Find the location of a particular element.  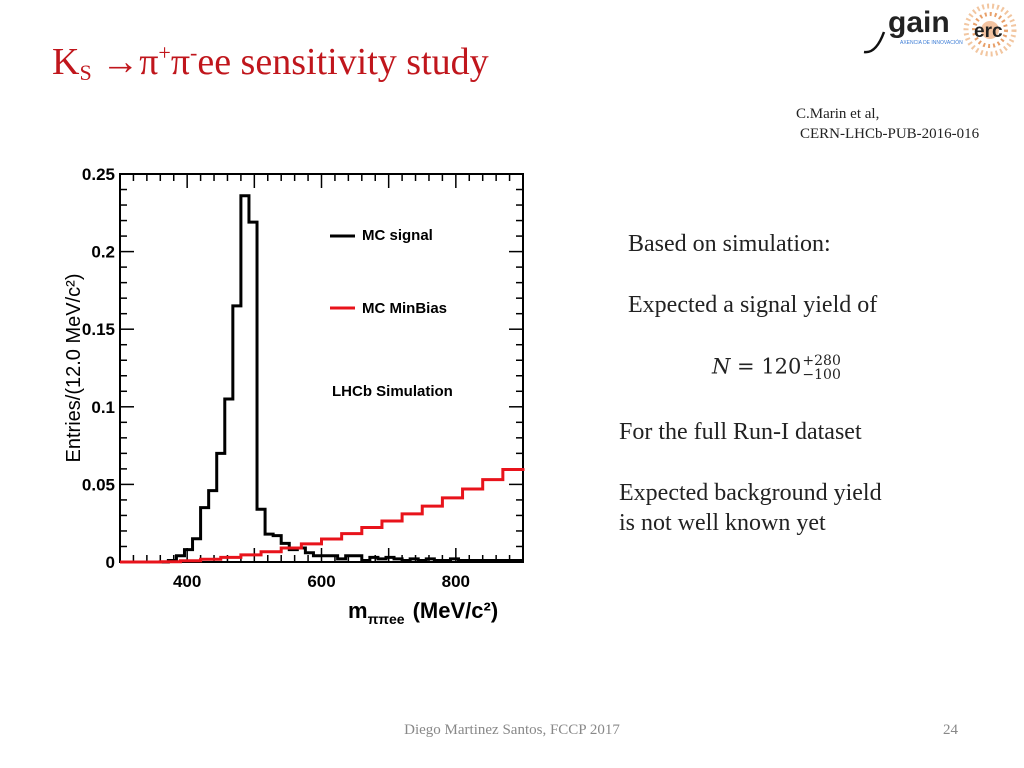

signal-yield-formula: 𝑁 = 120 +280 −100 is located at coordinates (776, 368).